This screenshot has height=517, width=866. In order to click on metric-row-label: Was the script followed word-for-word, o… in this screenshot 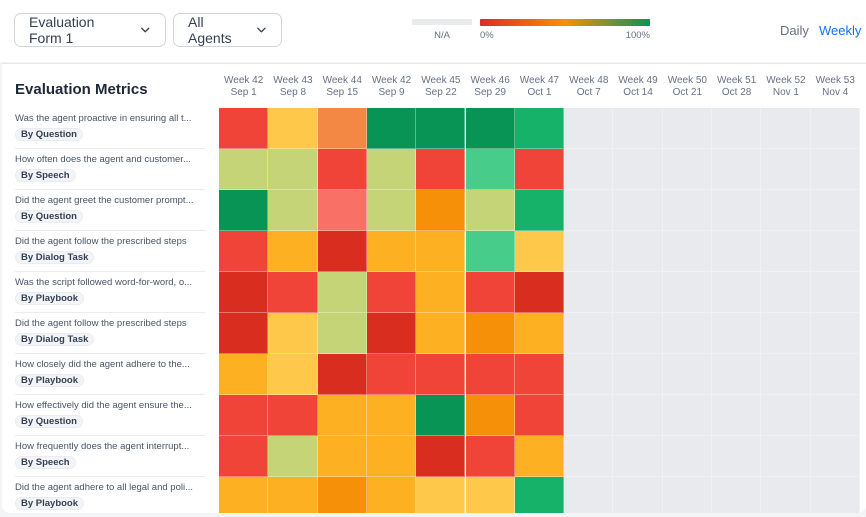, I will do `click(110, 292)`.